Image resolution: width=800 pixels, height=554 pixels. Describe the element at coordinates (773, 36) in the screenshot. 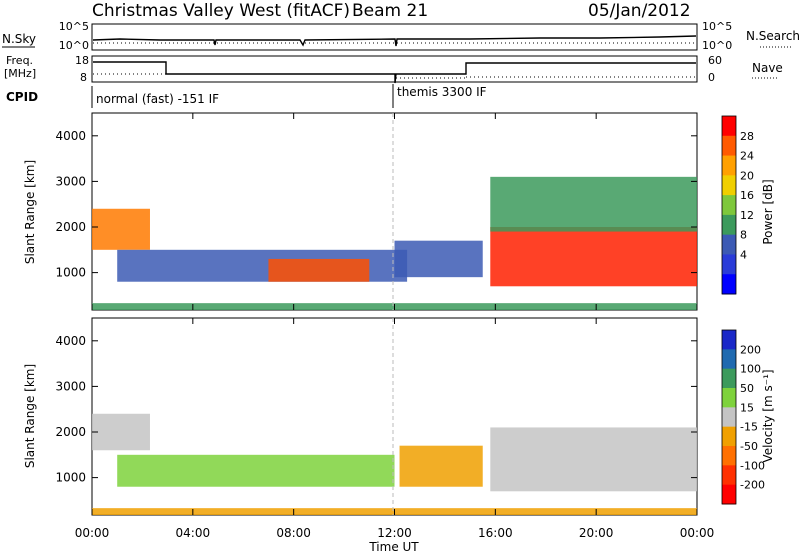

I see `nsearch-label: N.Search` at that location.